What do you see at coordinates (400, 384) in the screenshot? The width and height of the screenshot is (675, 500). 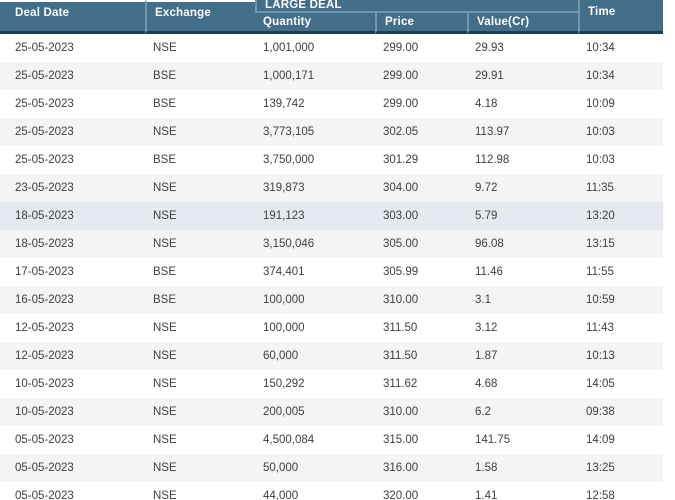 I see `cell-price: 311.62` at bounding box center [400, 384].